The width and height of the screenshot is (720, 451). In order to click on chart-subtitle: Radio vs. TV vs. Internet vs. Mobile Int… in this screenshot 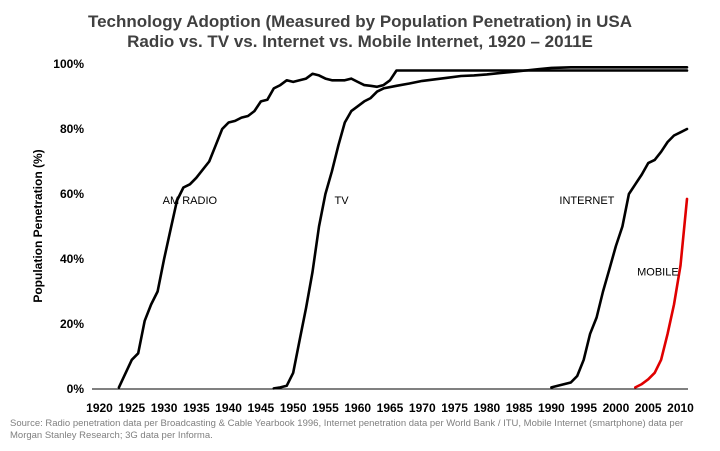, I will do `click(360, 41)`.